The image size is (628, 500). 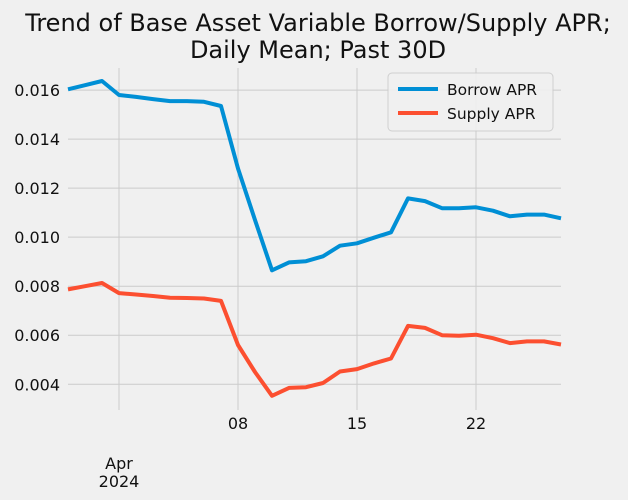 What do you see at coordinates (37, 188) in the screenshot?
I see `y-tick-label: 0.012` at bounding box center [37, 188].